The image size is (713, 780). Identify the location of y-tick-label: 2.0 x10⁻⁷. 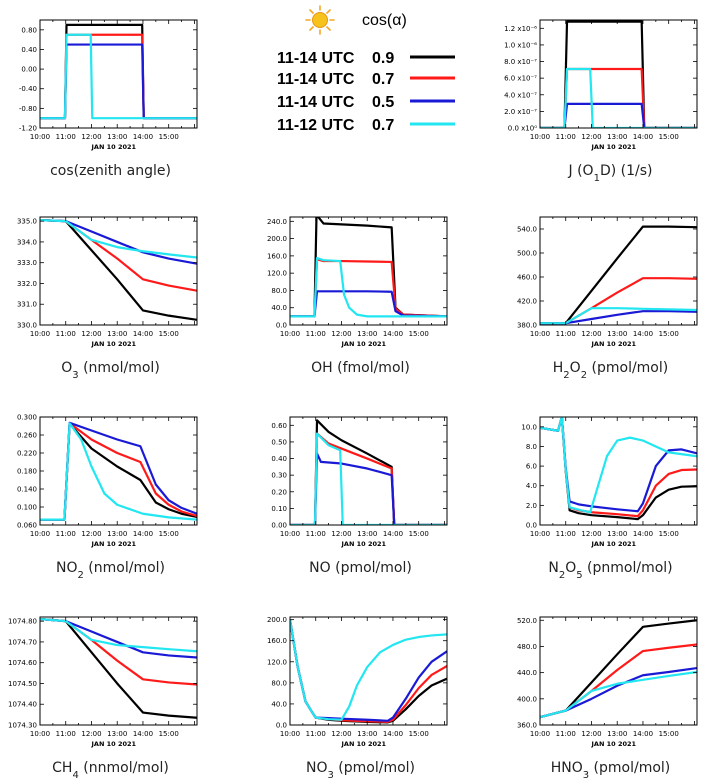
(520, 112).